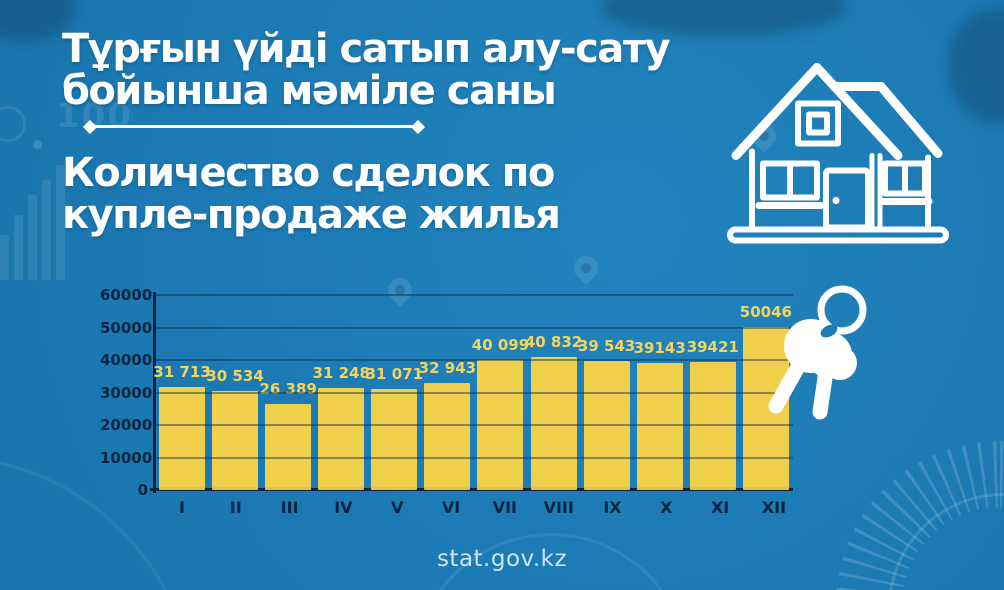 The height and width of the screenshot is (590, 1004). I want to click on circle-outline-decoration, so click(13, 124).